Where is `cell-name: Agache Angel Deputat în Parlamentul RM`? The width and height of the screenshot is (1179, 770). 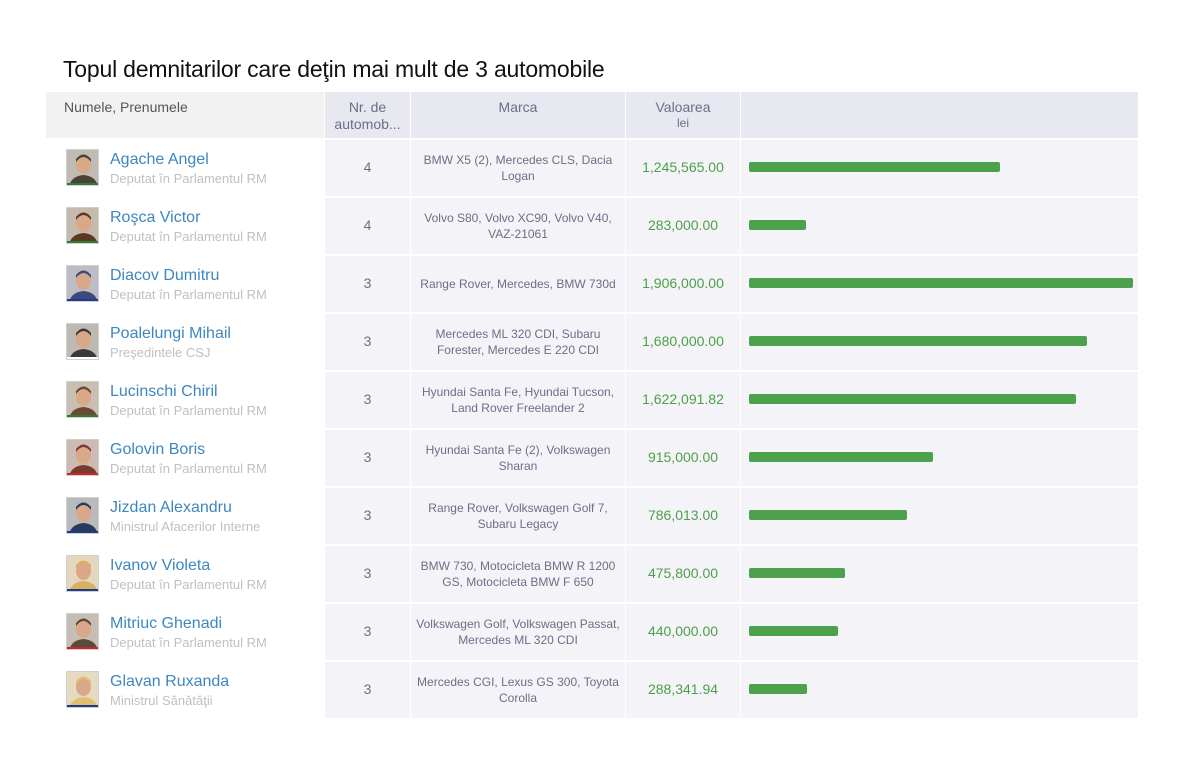 cell-name: Agache Angel Deputat în Parlamentul RM is located at coordinates (185, 168).